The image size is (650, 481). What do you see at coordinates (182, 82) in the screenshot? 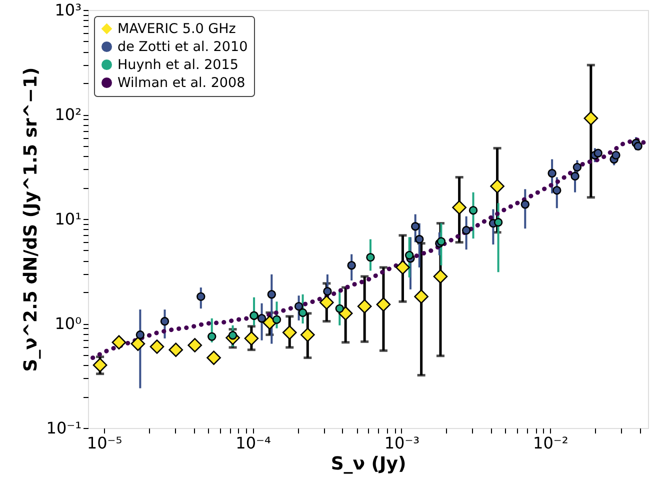
I see `legend-label: Wilman et al. 2008` at bounding box center [182, 82].